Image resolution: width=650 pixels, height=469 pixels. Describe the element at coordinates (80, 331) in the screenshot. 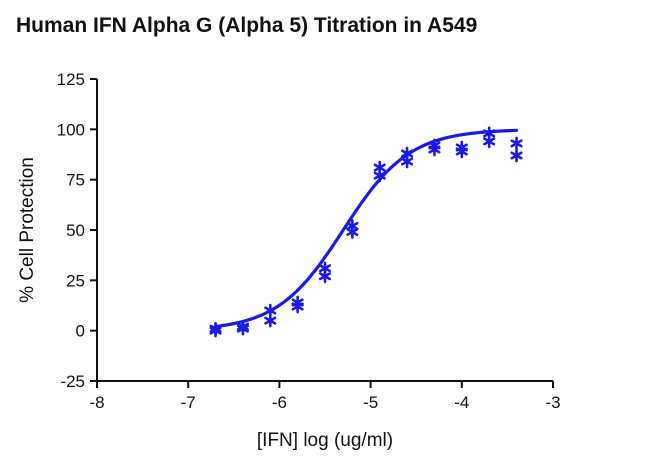

I see `y-tick-label: 0` at that location.